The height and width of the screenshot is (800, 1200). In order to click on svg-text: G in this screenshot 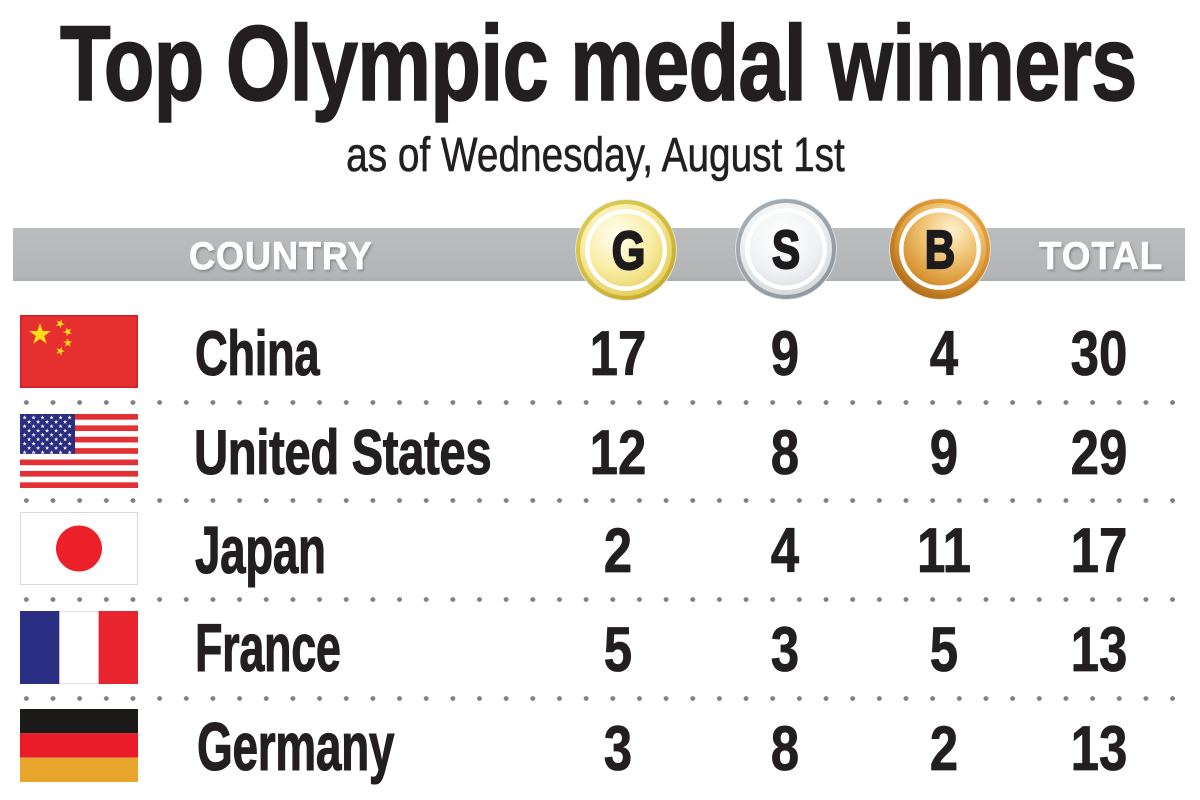, I will do `click(628, 251)`.